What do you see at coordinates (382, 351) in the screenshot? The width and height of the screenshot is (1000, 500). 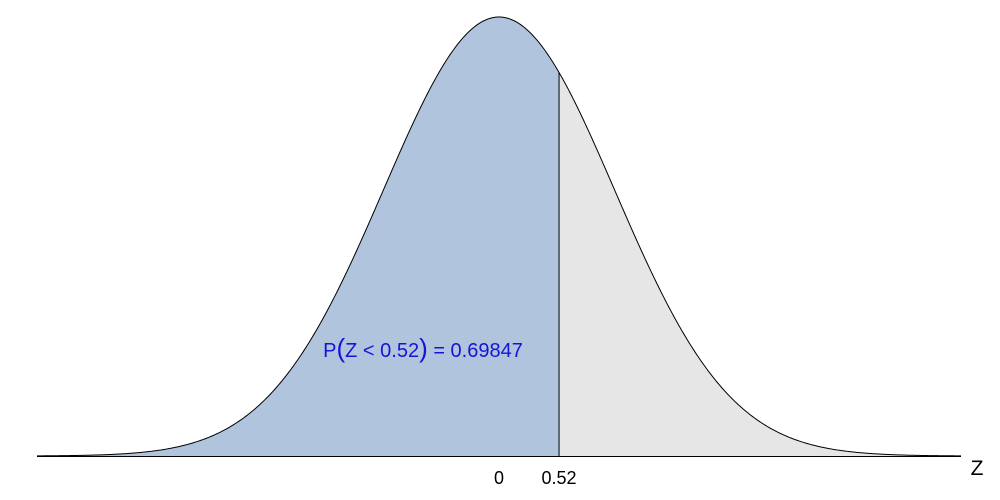 I see `annotation-expression: Z < 0.52` at bounding box center [382, 351].